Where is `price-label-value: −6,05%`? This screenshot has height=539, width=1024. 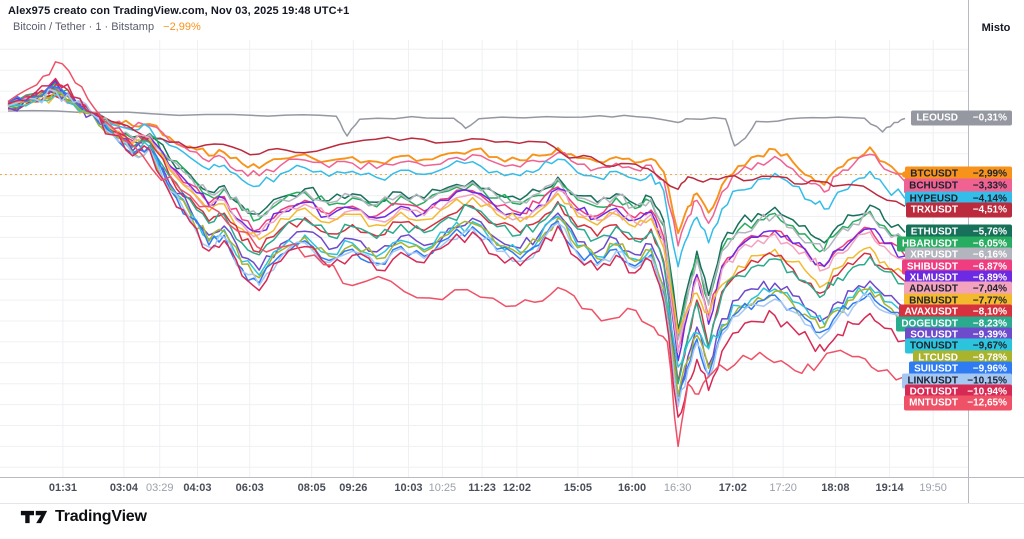 price-label-value: −6,05% is located at coordinates (989, 244).